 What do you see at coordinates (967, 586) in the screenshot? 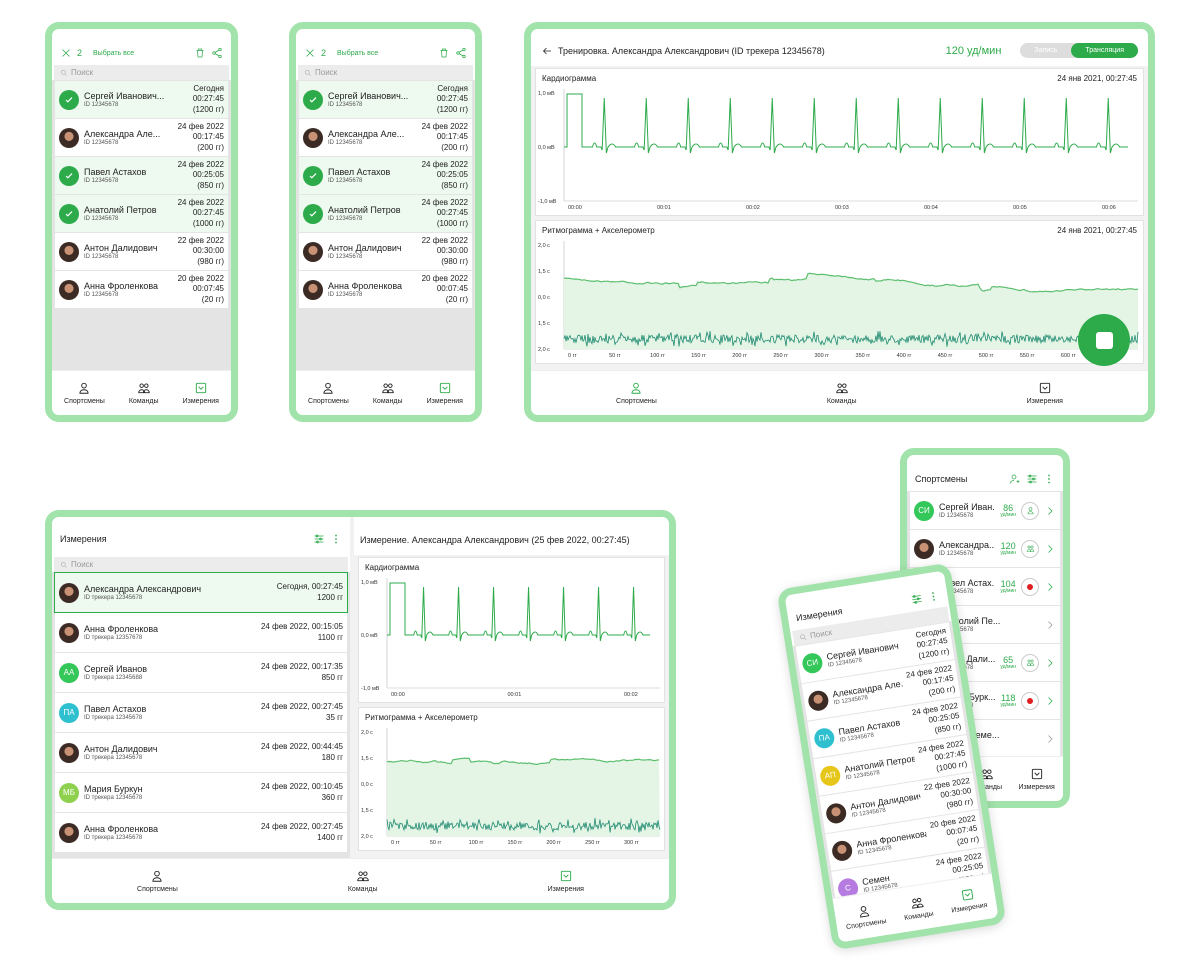
I see `item-text: Павел Астах... ID 12345678` at bounding box center [967, 586].